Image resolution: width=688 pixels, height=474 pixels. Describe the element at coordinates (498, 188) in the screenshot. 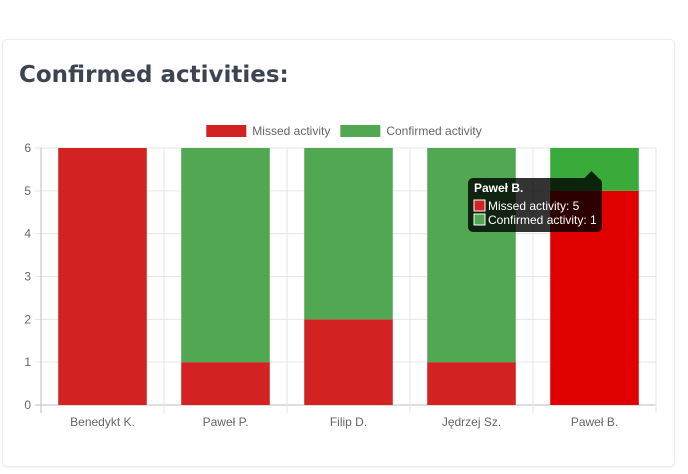

I see `tooltip-title: Paweł B.` at that location.